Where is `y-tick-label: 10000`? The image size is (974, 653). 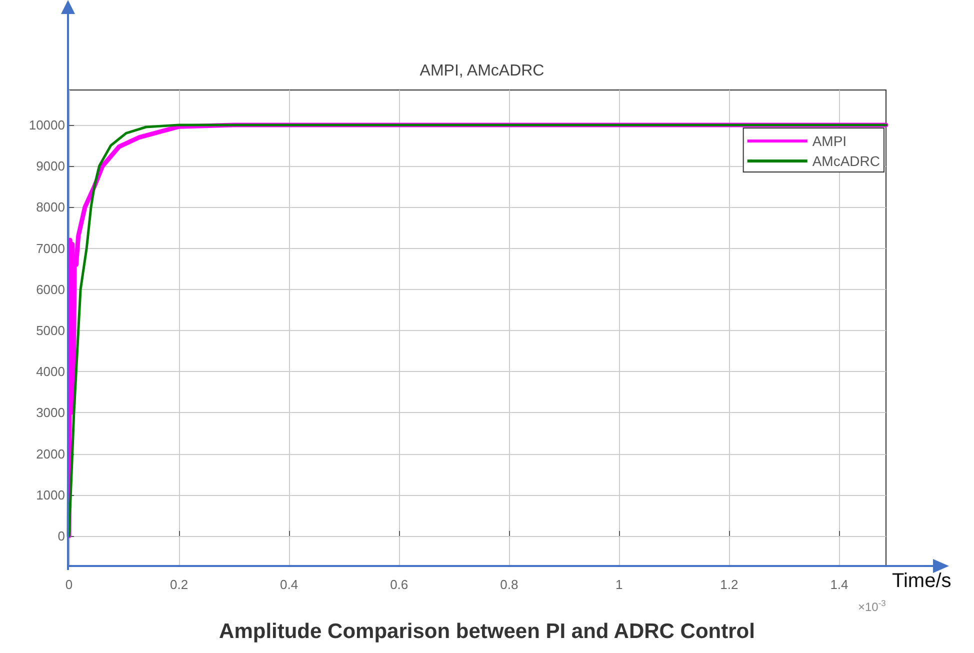 y-tick-label: 10000 is located at coordinates (46, 124).